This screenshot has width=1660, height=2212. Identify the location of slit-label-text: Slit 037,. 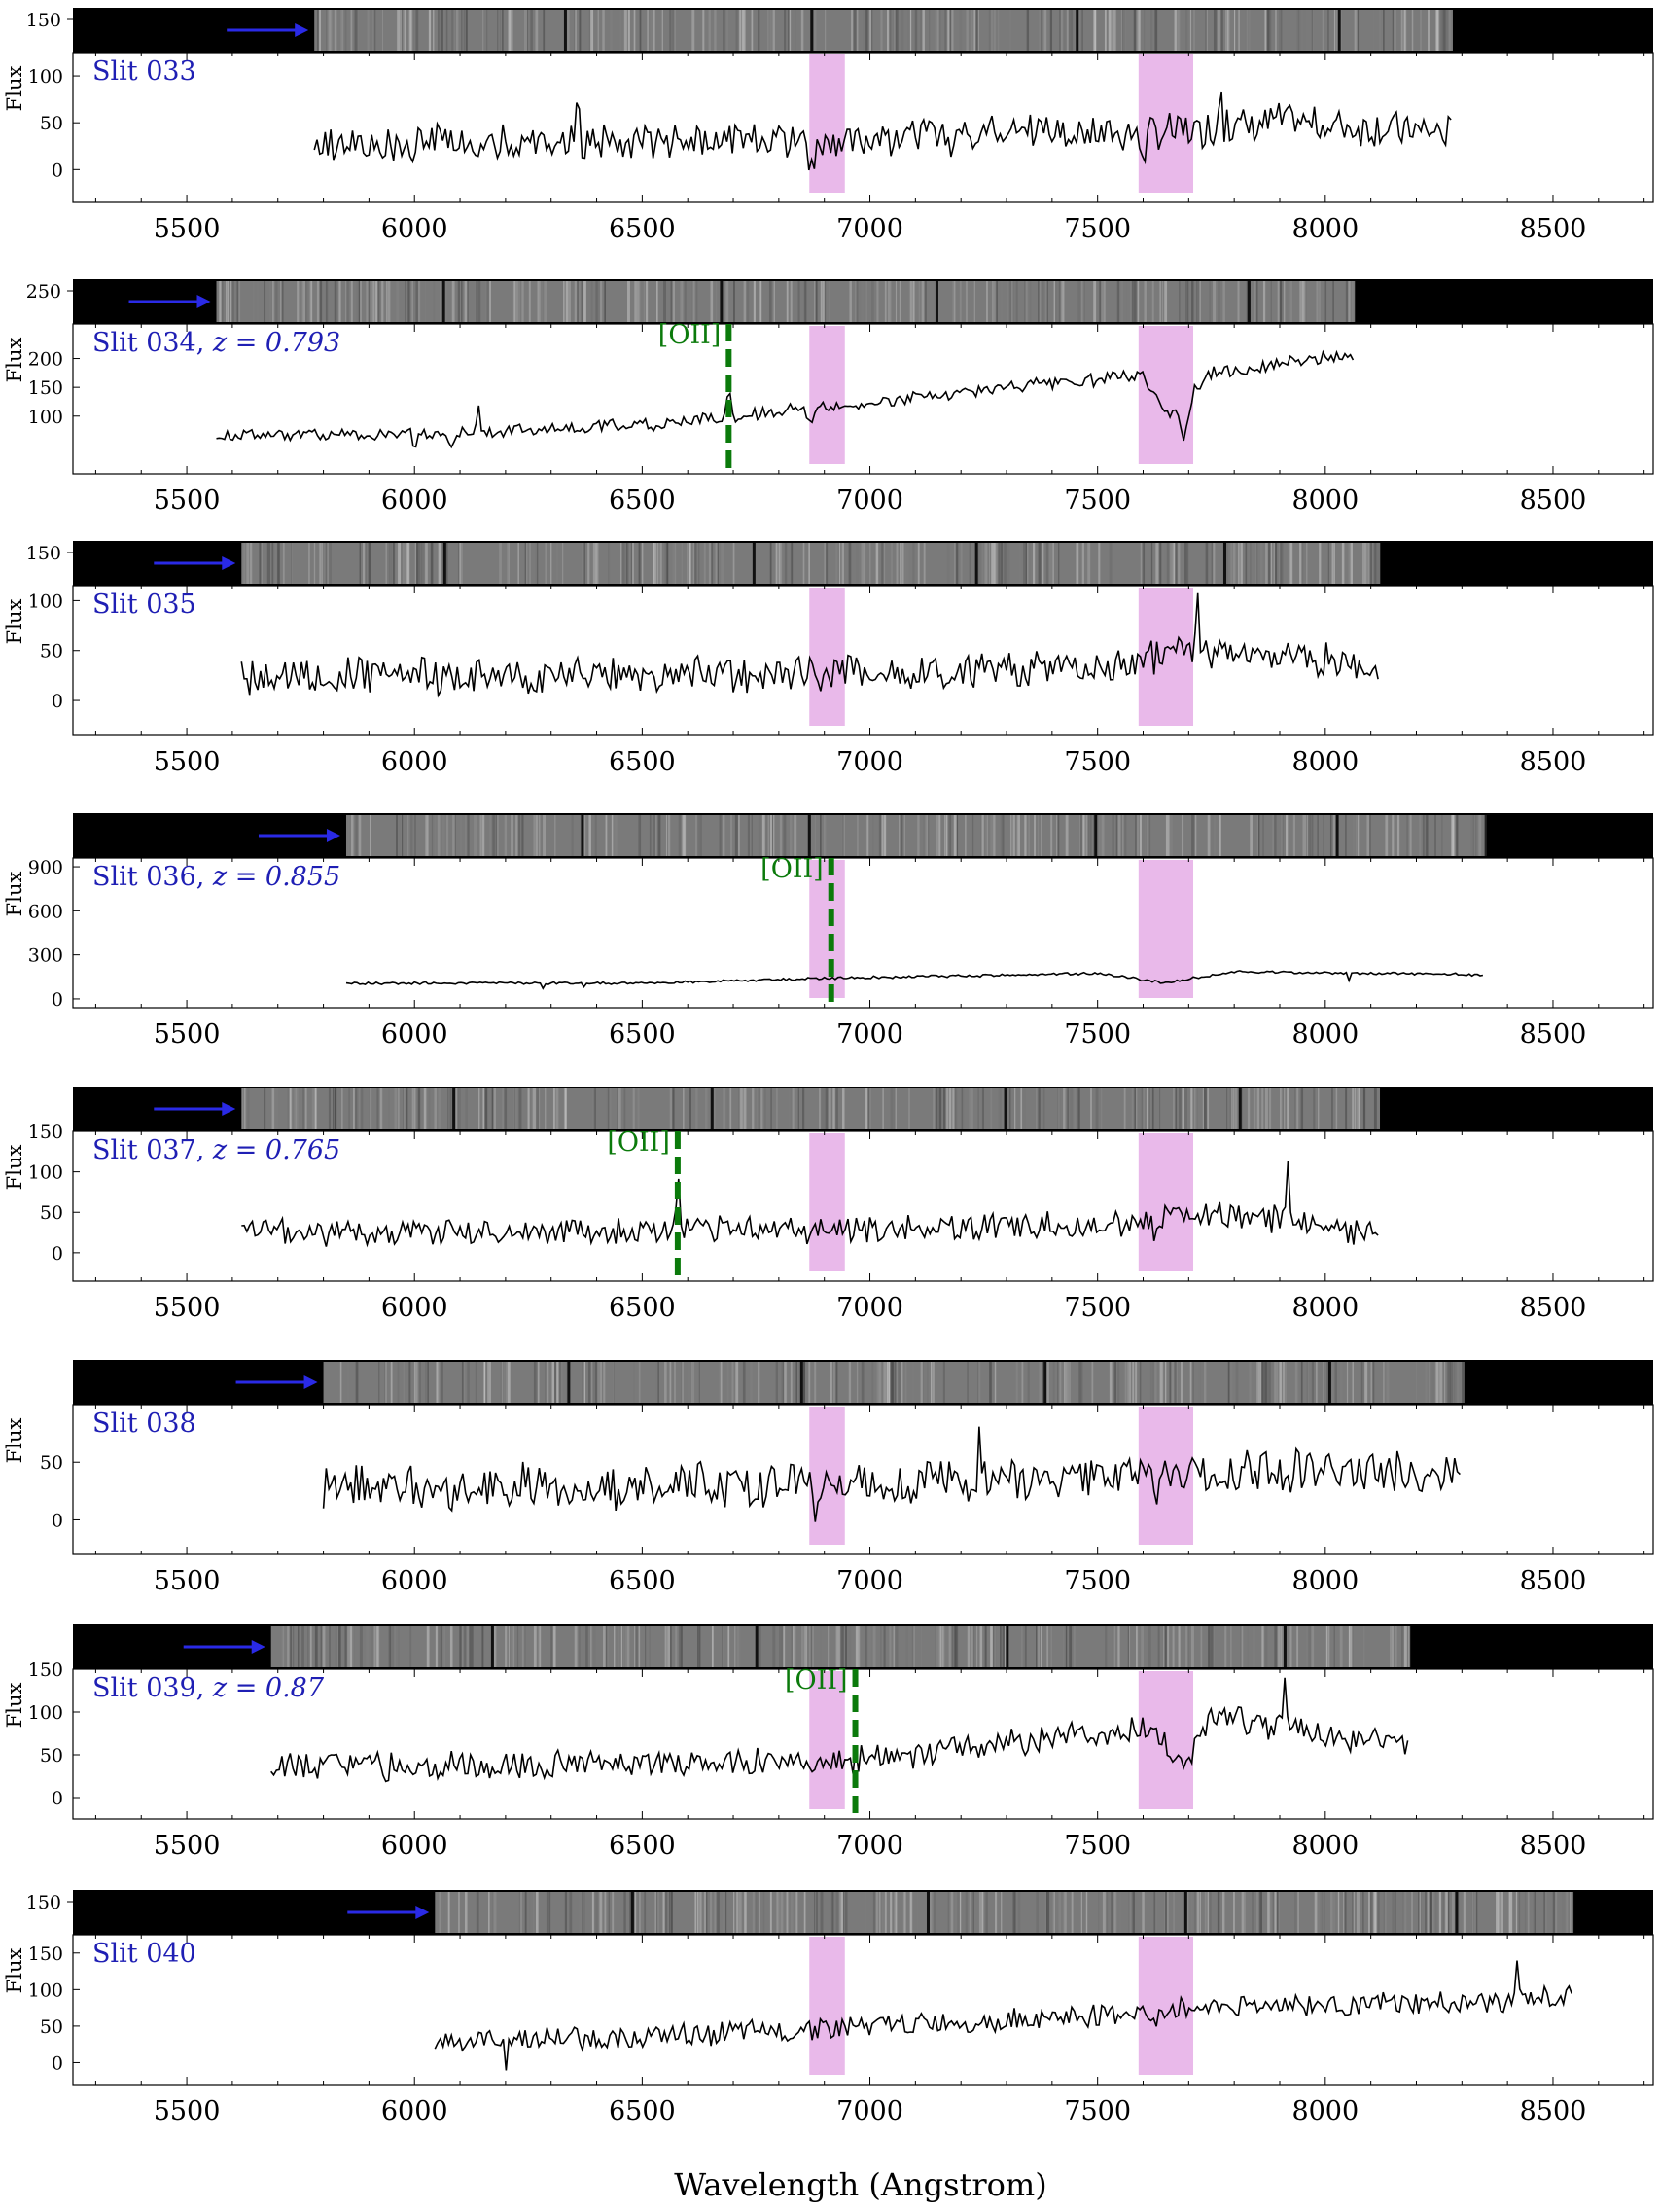
(152, 1150).